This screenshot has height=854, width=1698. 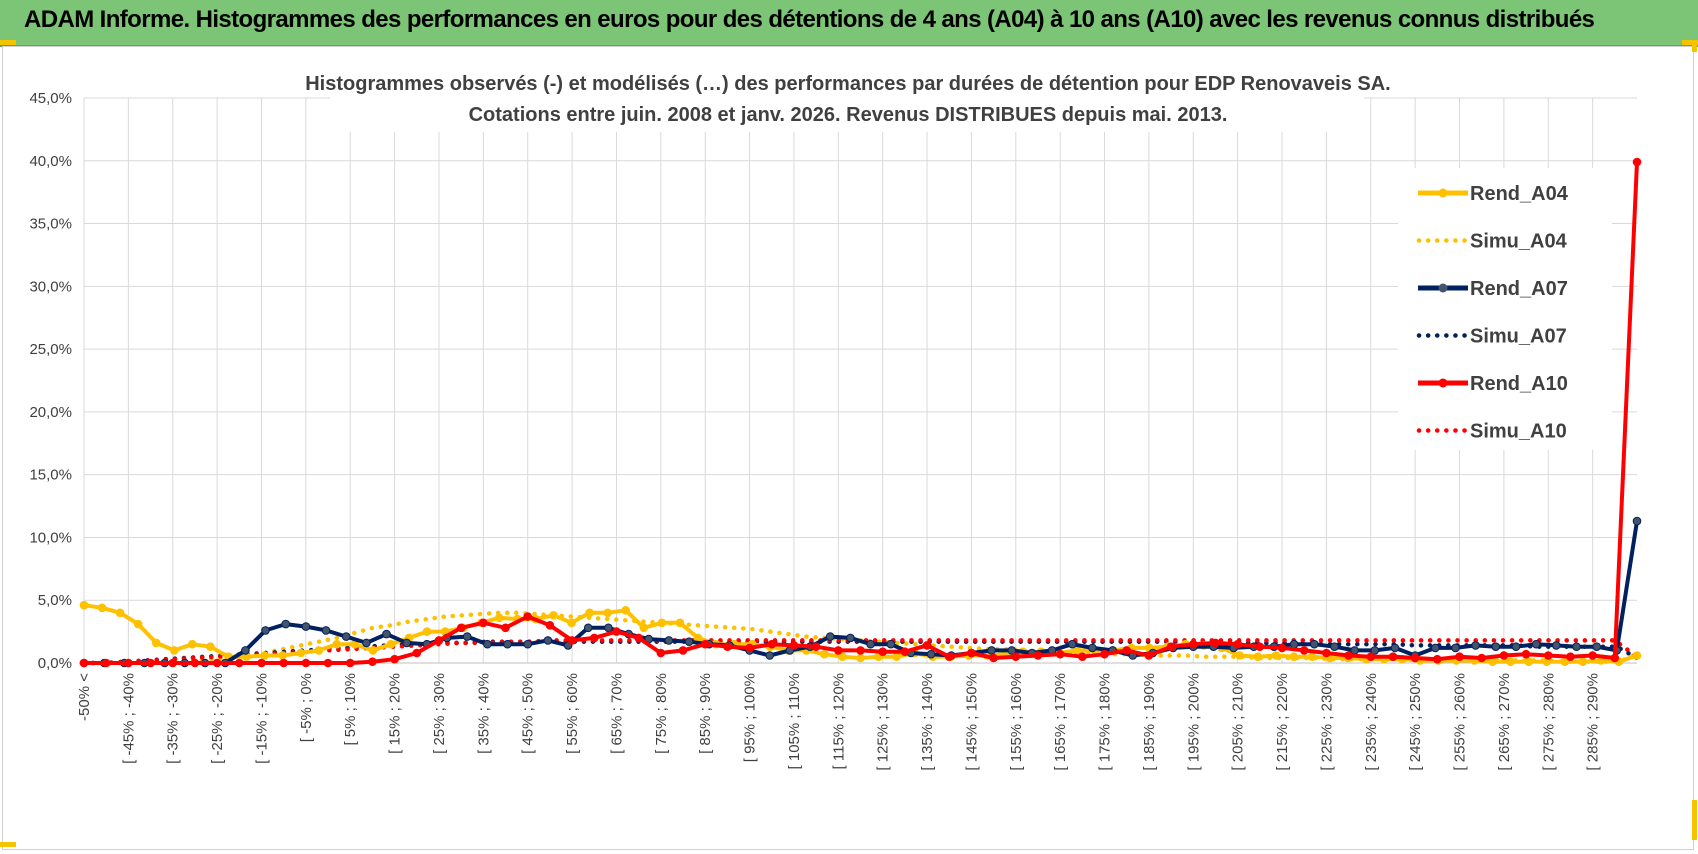 I want to click on x-tick-label: [ 145% ; 150%, so click(x=971, y=722).